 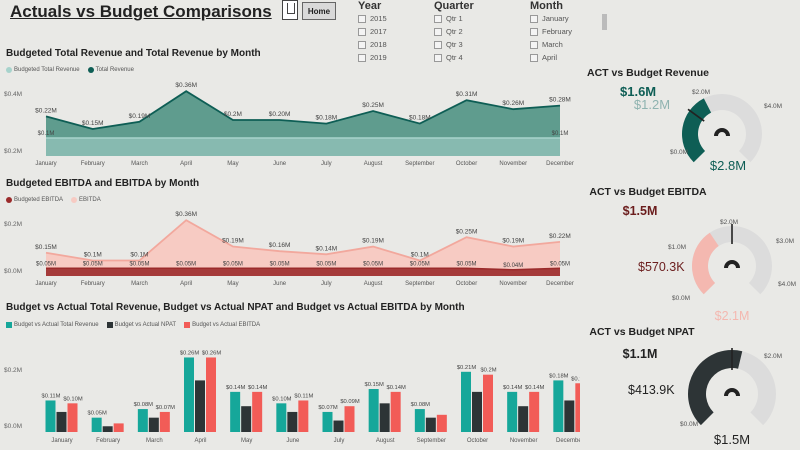 What do you see at coordinates (638, 91) in the screenshot?
I see `gauge-value: $1.6M` at bounding box center [638, 91].